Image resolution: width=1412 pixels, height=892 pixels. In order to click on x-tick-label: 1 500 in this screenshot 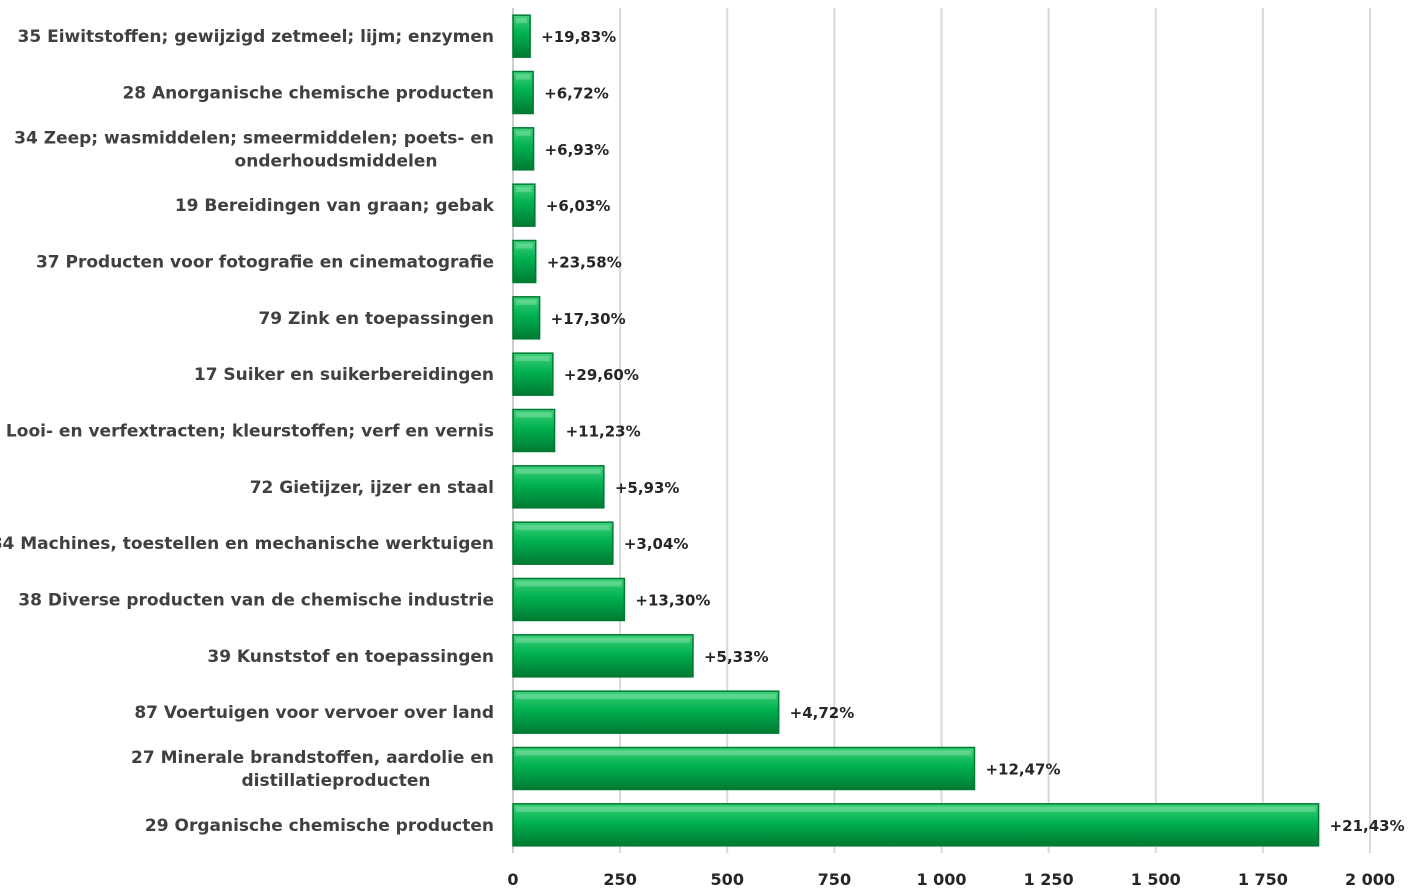, I will do `click(1156, 879)`.